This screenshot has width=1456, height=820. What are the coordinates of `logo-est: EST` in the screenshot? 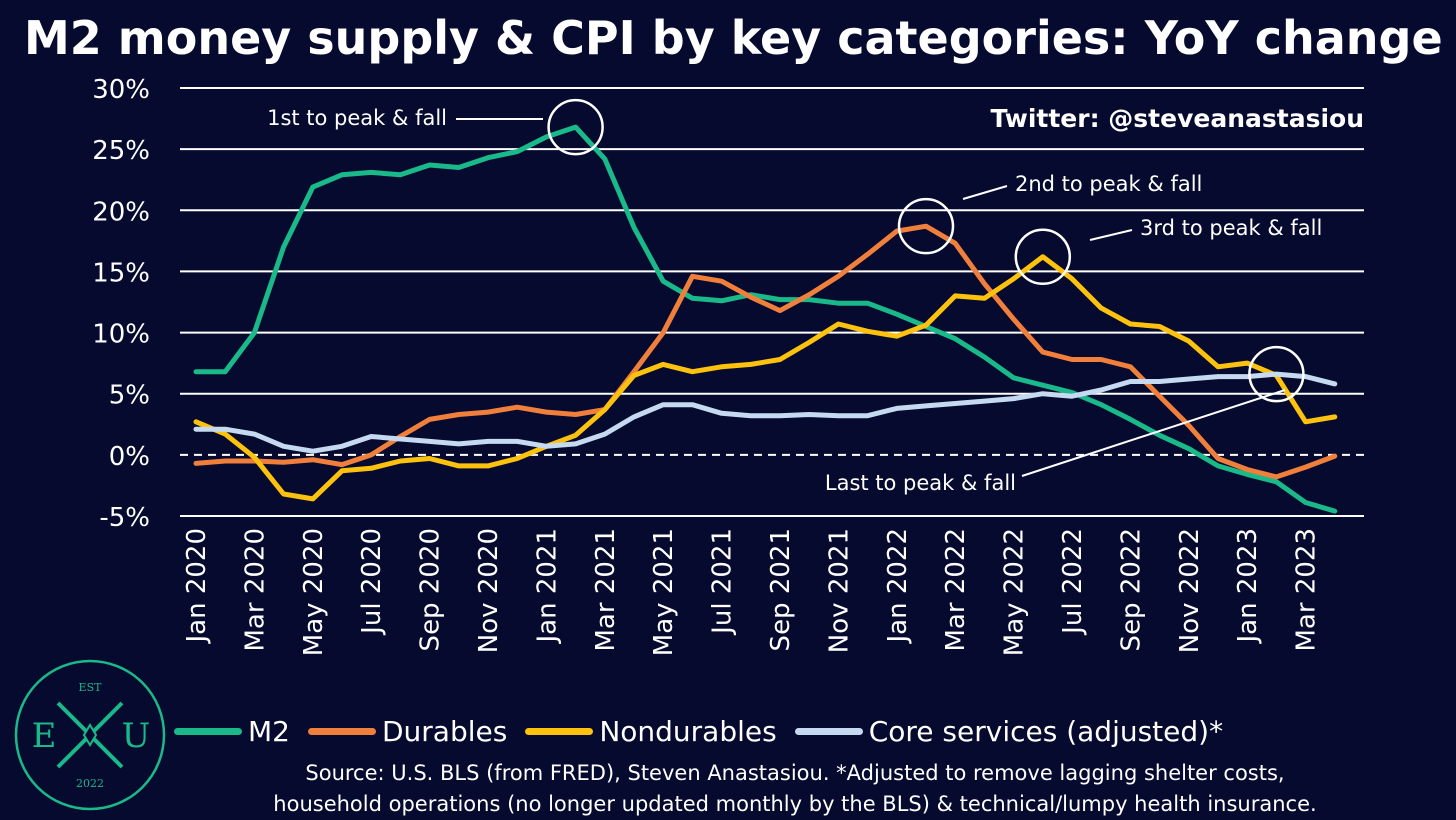 It's located at (91, 687).